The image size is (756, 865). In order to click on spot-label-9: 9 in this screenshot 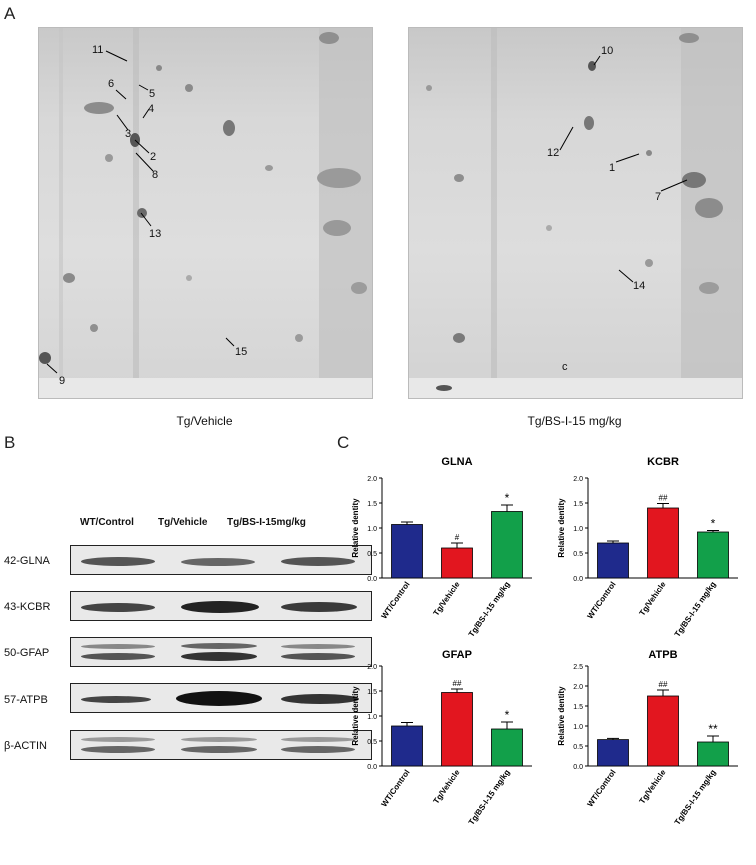, I will do `click(62, 381)`.